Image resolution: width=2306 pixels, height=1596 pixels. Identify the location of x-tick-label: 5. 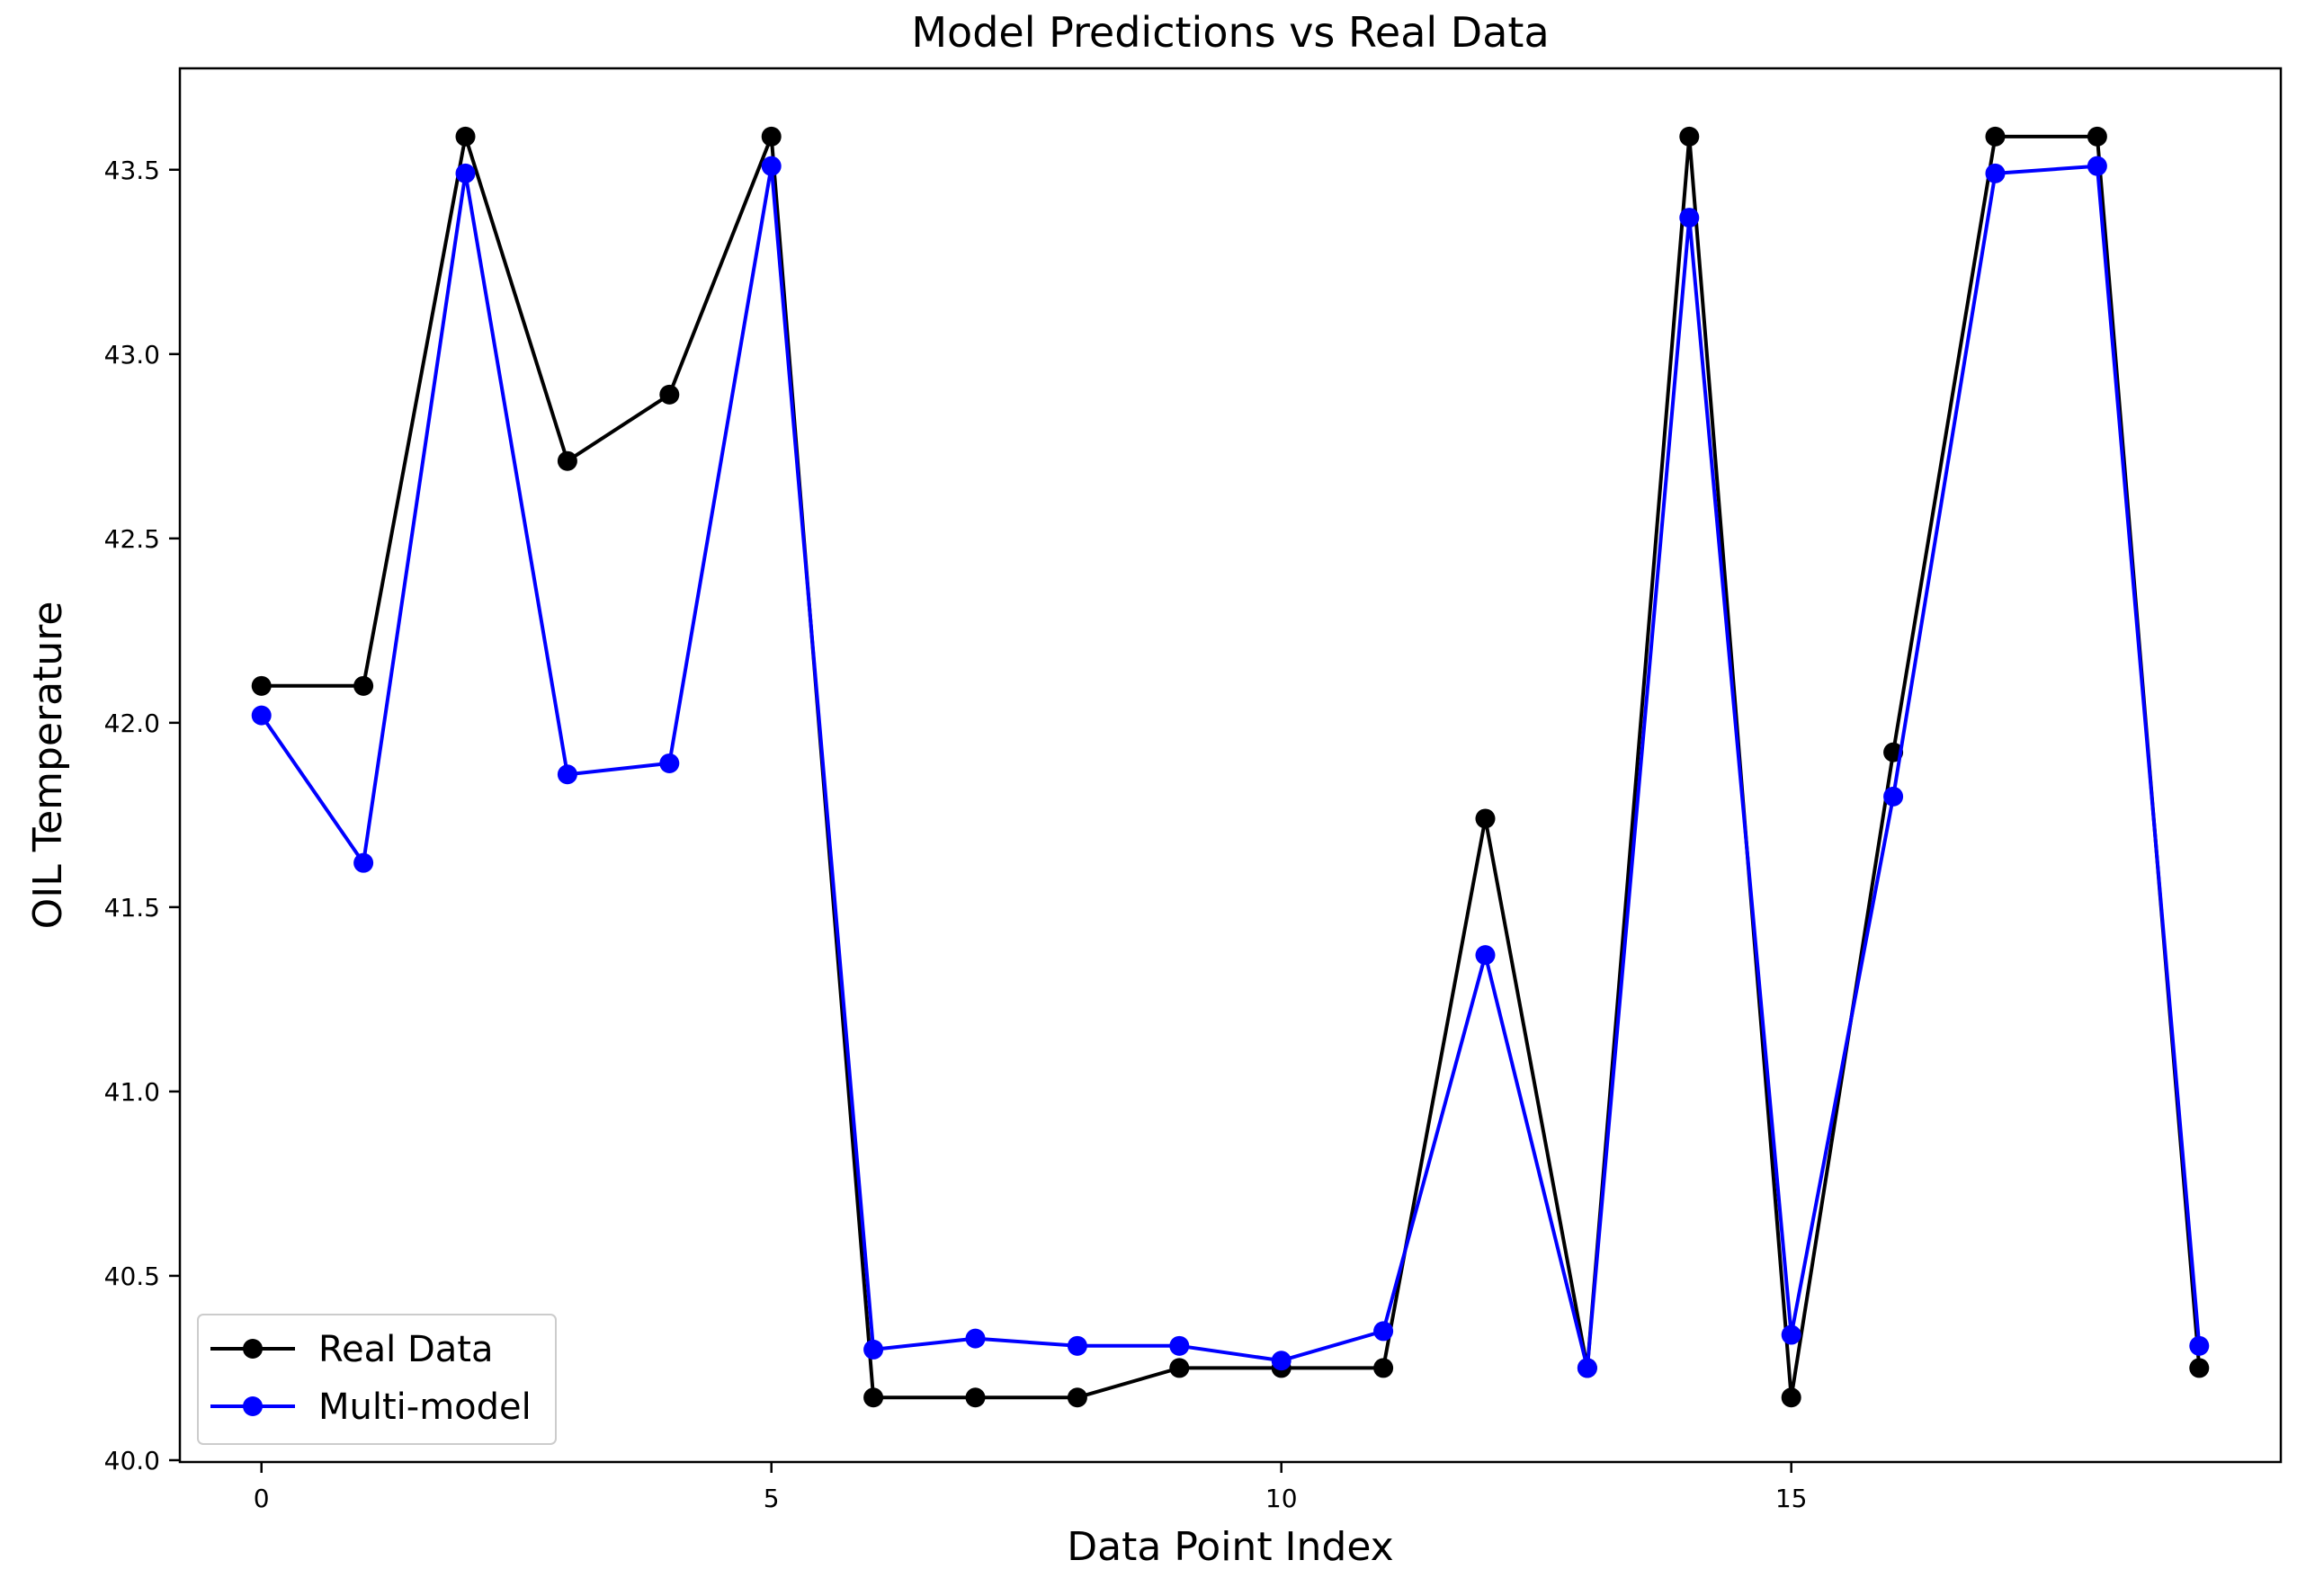
(772, 1498).